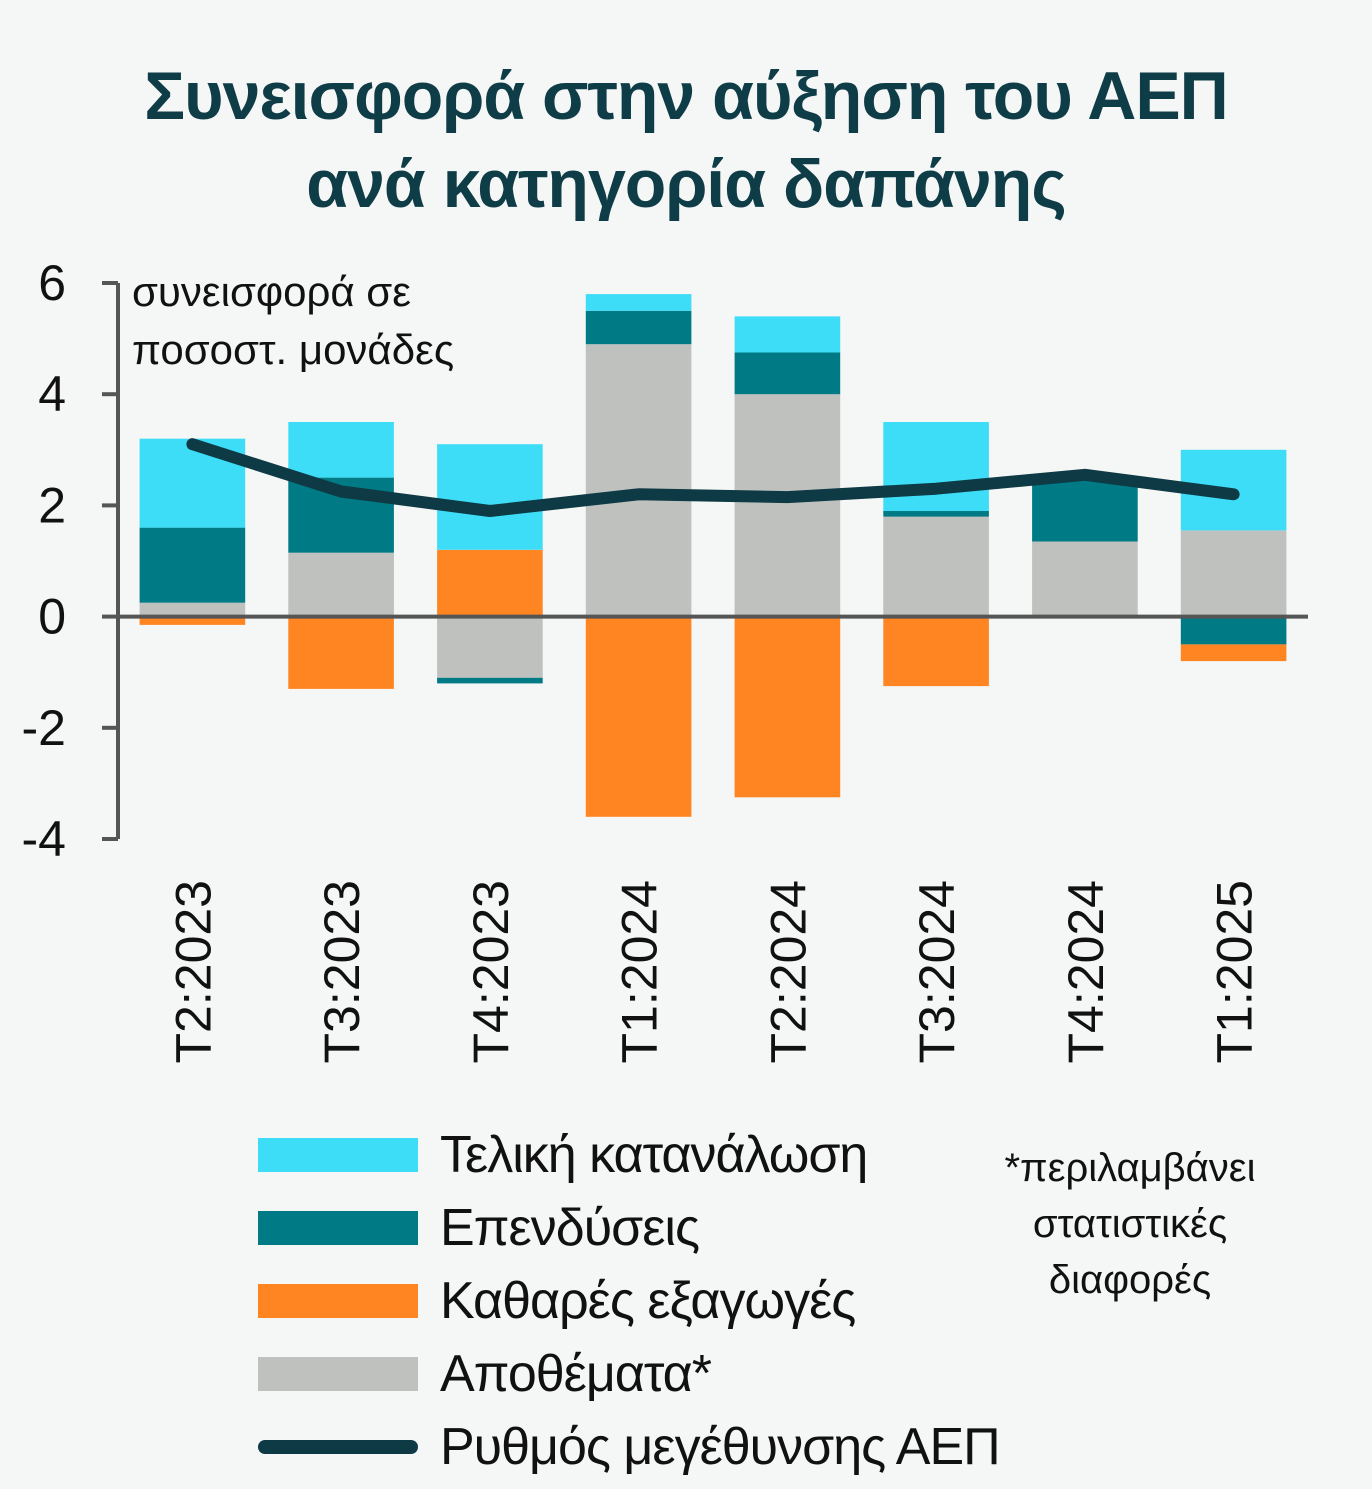 This screenshot has height=1489, width=1372. I want to click on y-tick-label-4: -2, so click(44, 728).